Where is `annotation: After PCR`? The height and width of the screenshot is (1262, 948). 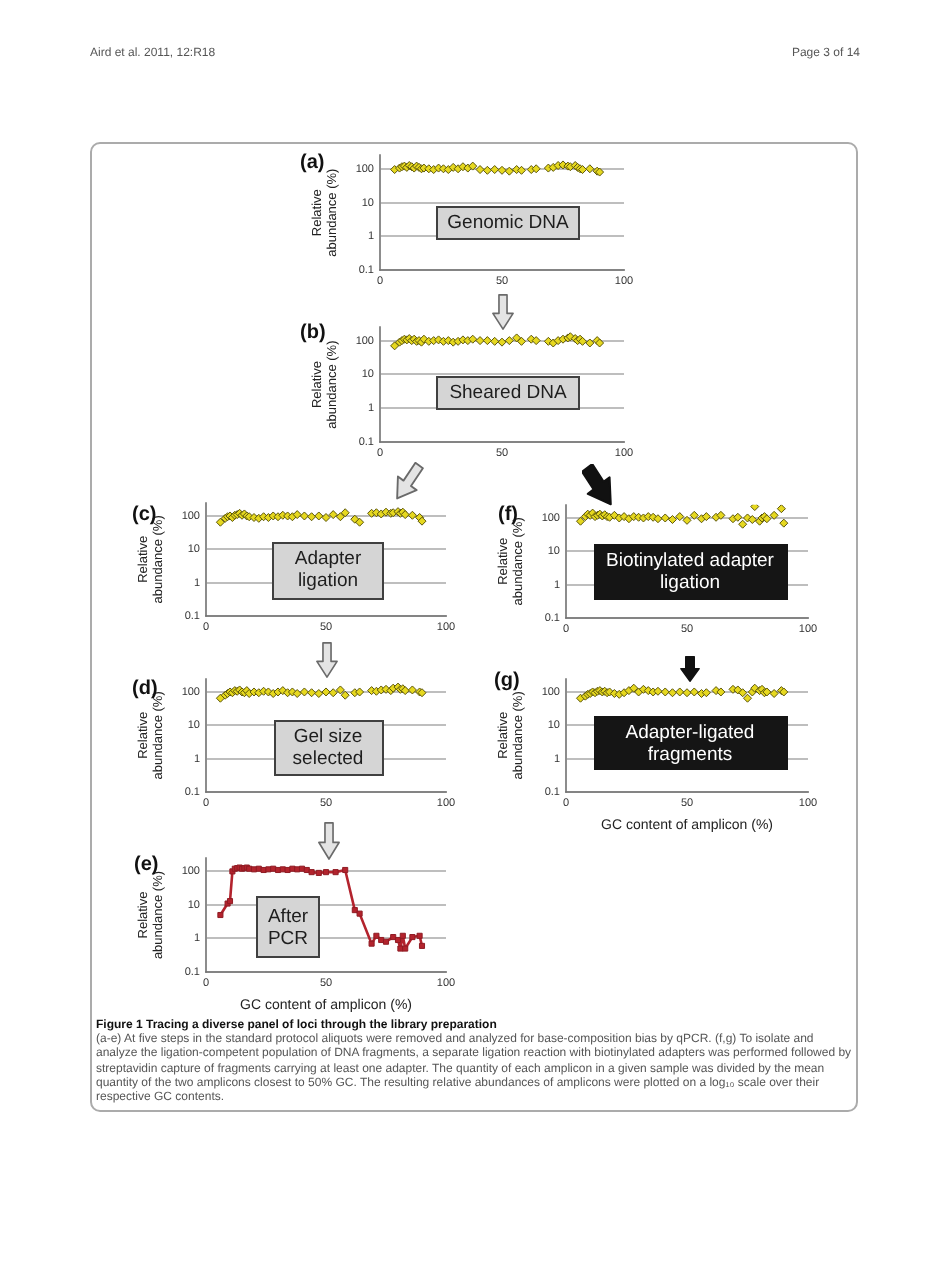 annotation: After PCR is located at coordinates (288, 927).